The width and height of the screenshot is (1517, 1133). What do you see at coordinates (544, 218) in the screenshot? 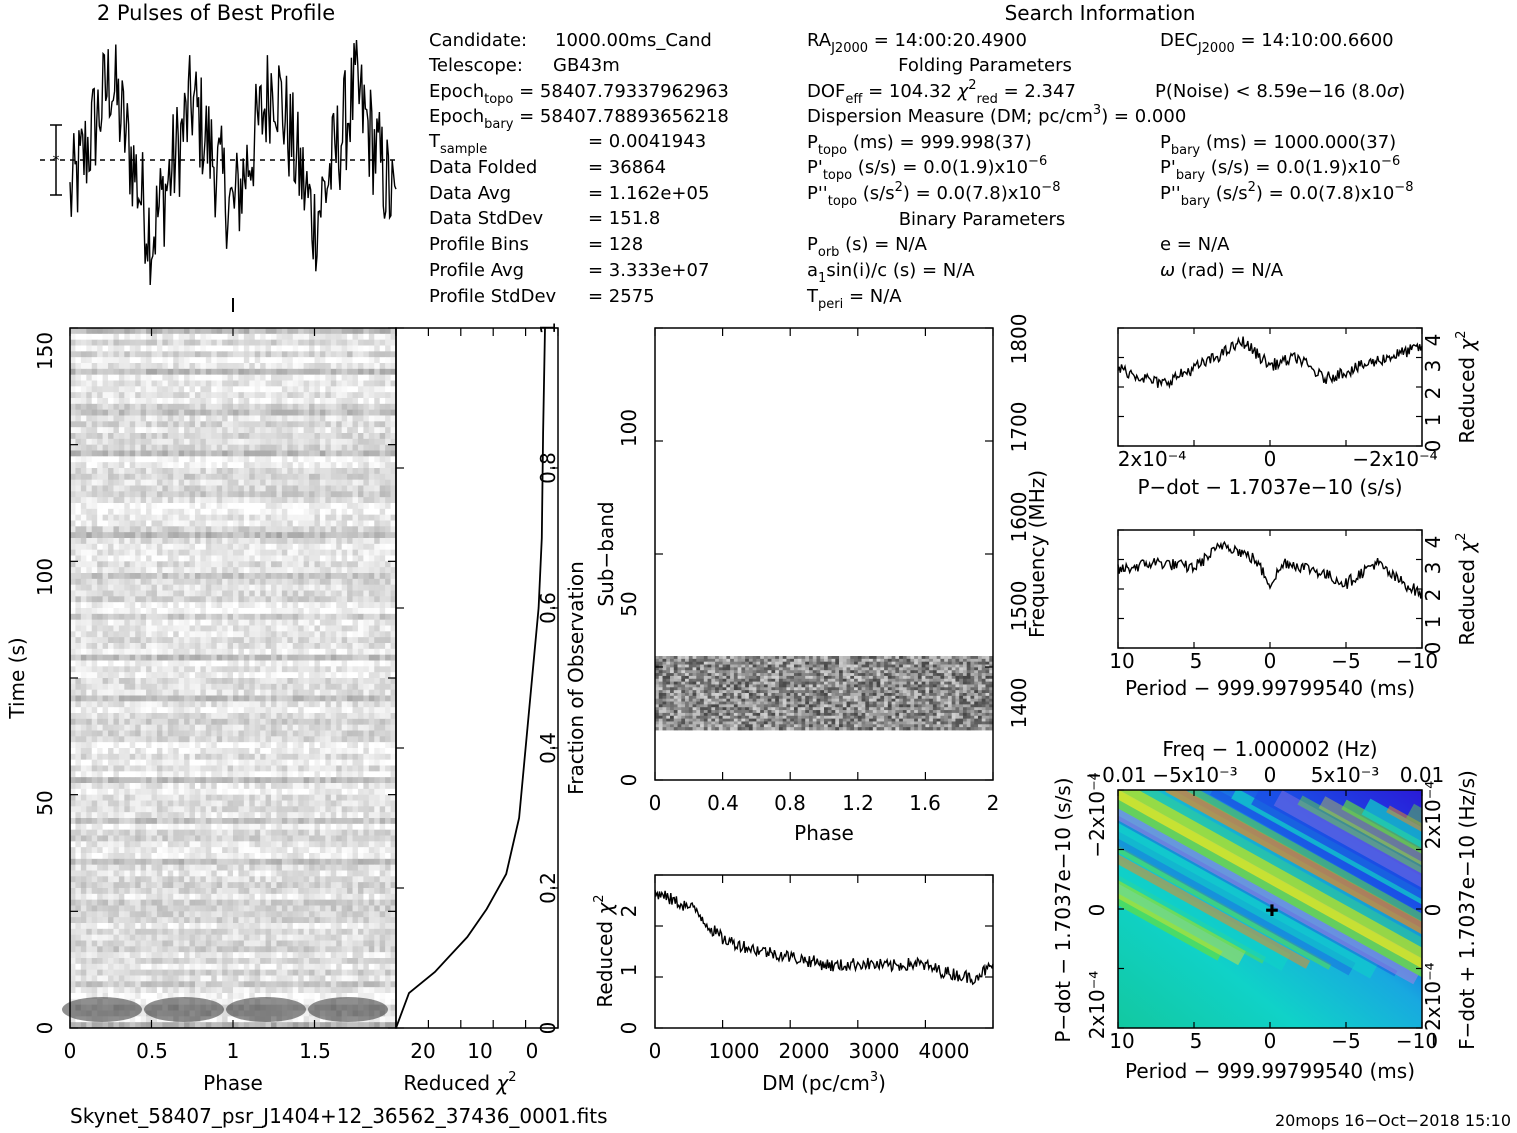
I see `info-data-stddev: Data StdDev = 151.8` at bounding box center [544, 218].